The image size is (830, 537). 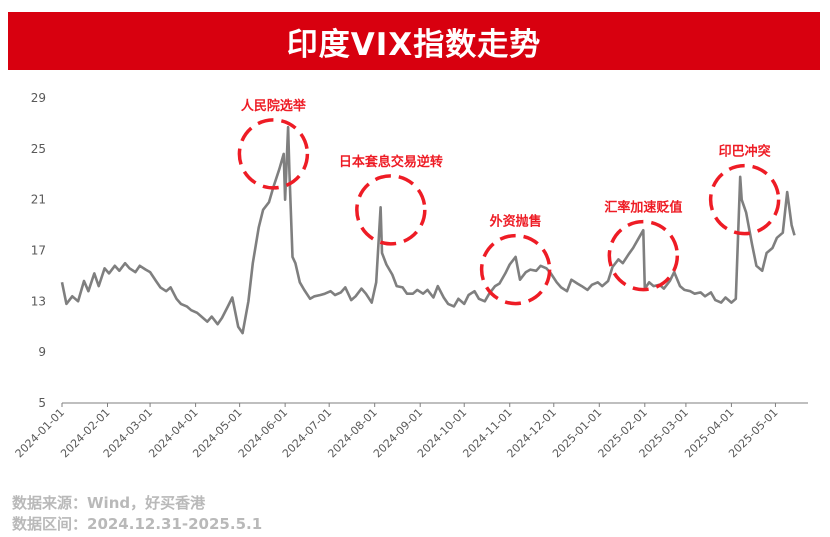 I want to click on y-tick-label: 29, so click(x=38, y=98).